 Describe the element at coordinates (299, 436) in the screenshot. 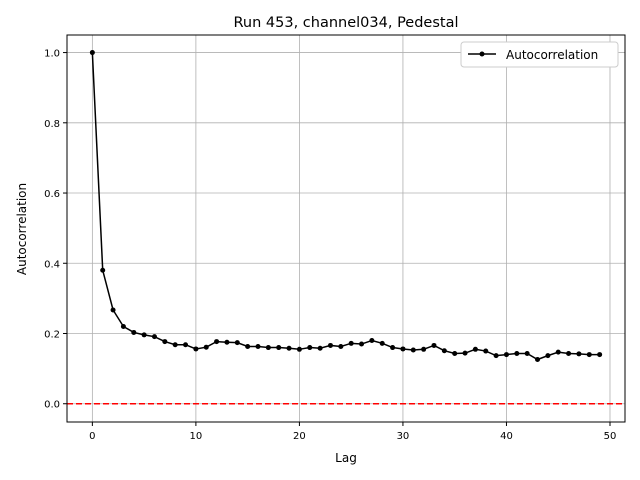

I see `x-tick-label: 20` at that location.